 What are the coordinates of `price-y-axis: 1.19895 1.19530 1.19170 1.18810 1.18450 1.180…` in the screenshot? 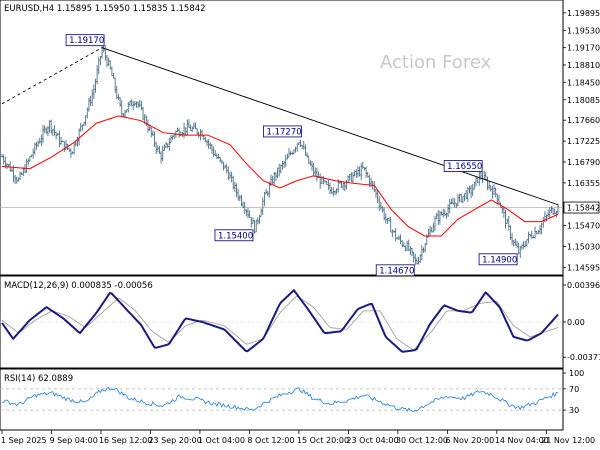 It's located at (581, 140).